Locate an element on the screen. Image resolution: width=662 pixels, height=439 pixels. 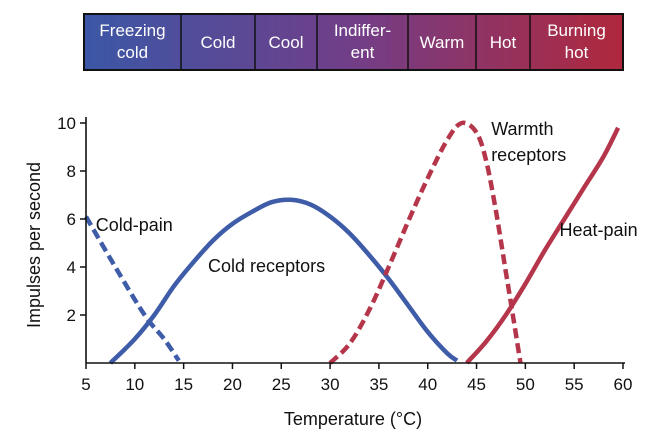
band-label-line: Warm is located at coordinates (442, 42).